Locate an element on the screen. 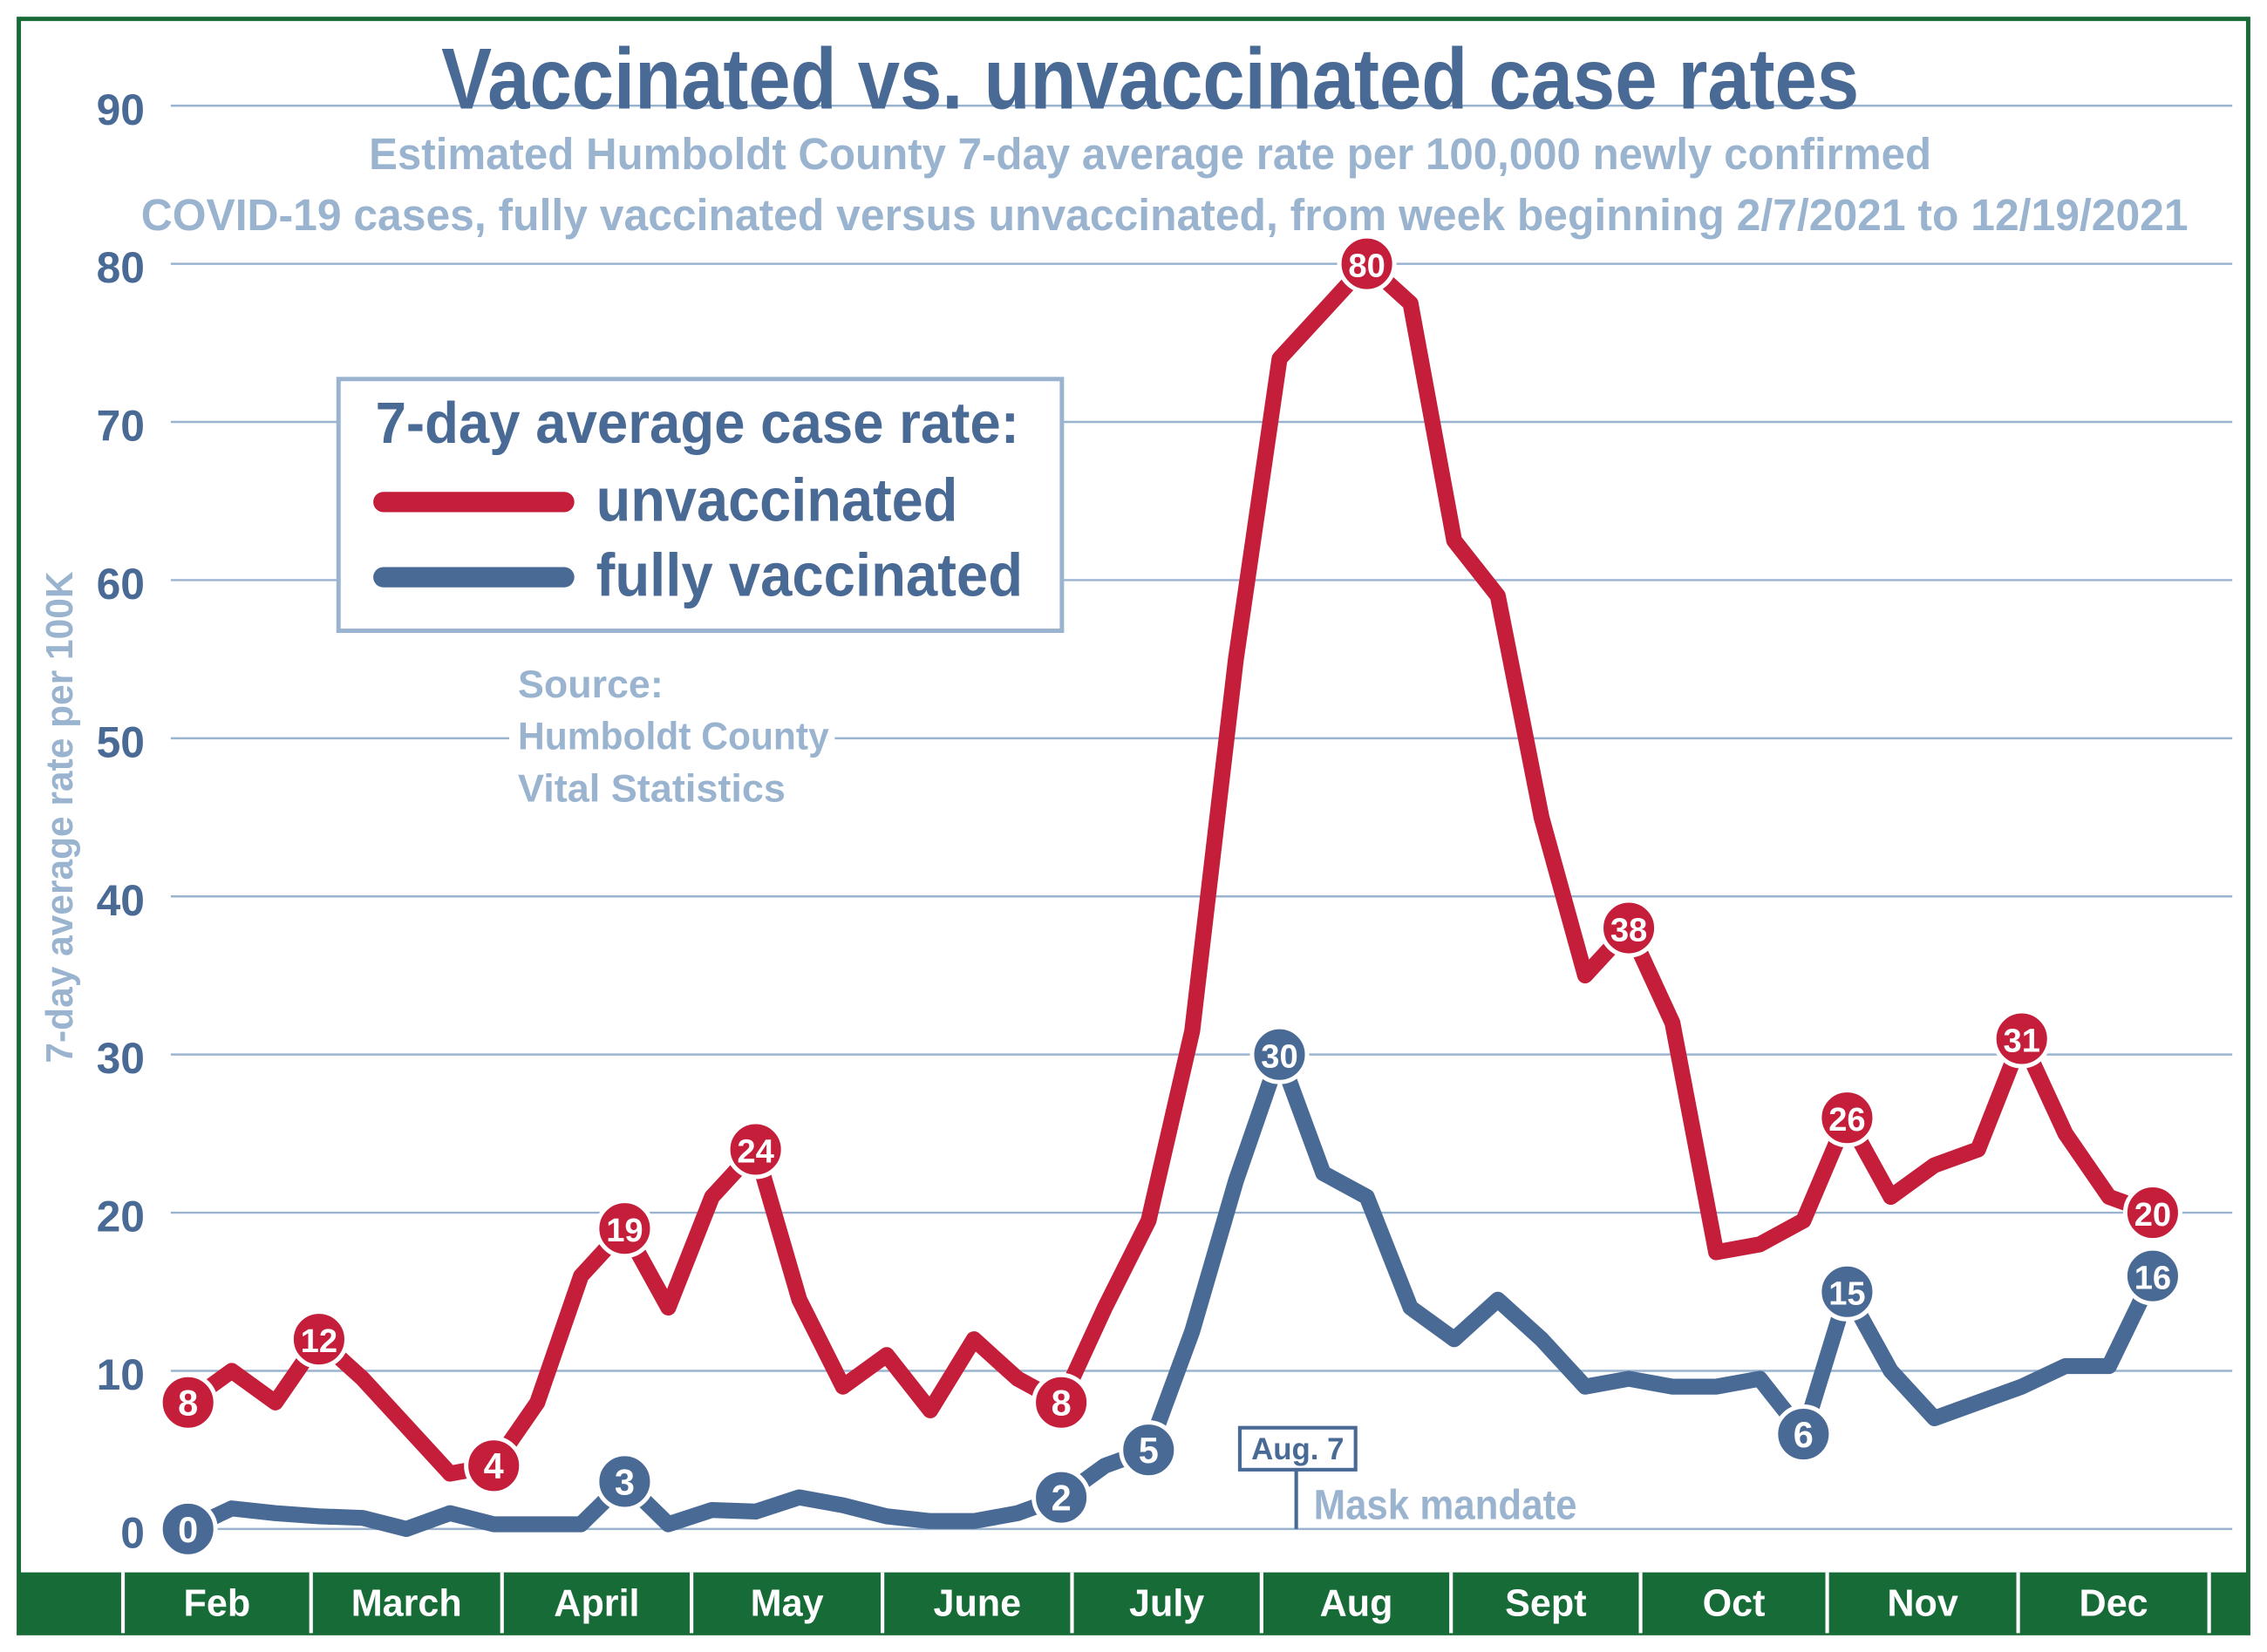 Image resolution: width=2267 pixels, height=1652 pixels. data-label: 3 is located at coordinates (625, 1481).